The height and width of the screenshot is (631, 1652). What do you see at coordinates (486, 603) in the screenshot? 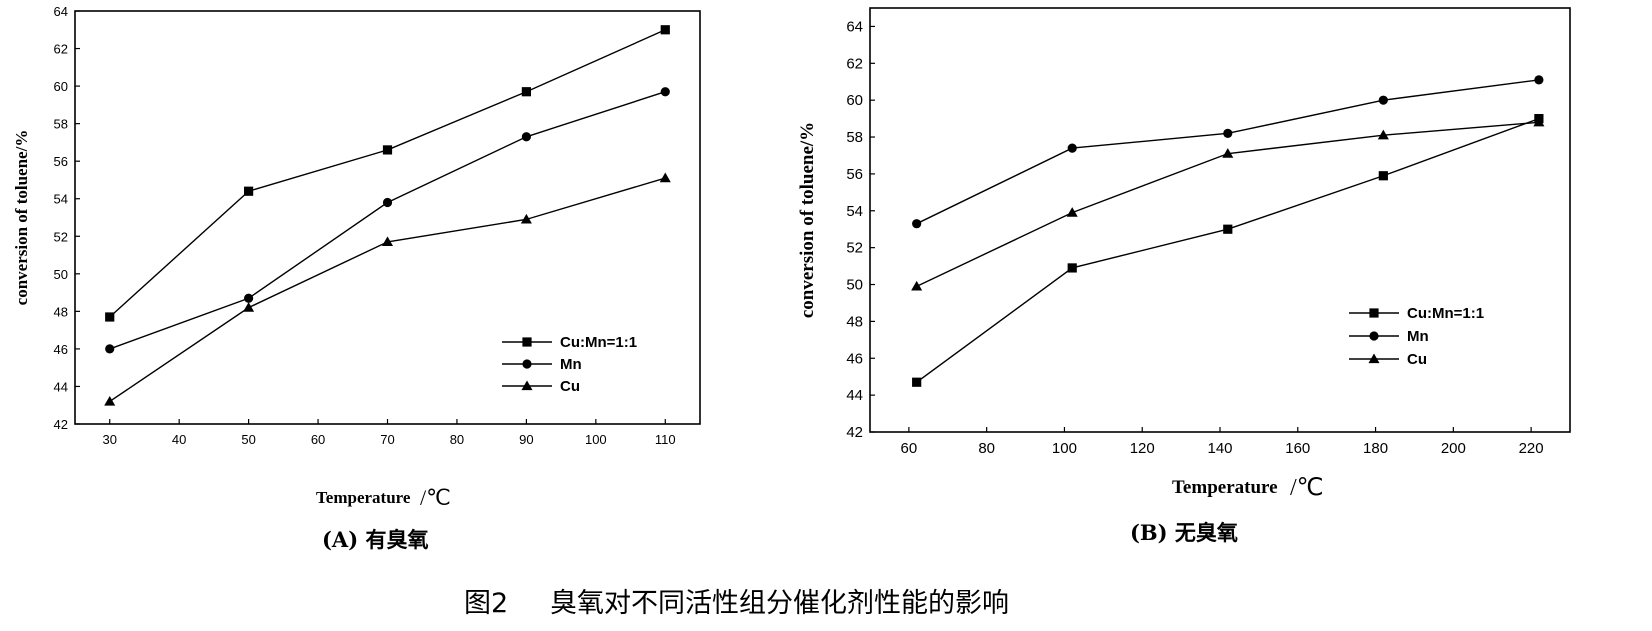
I see `figure-caption-number: 图2` at bounding box center [486, 603].